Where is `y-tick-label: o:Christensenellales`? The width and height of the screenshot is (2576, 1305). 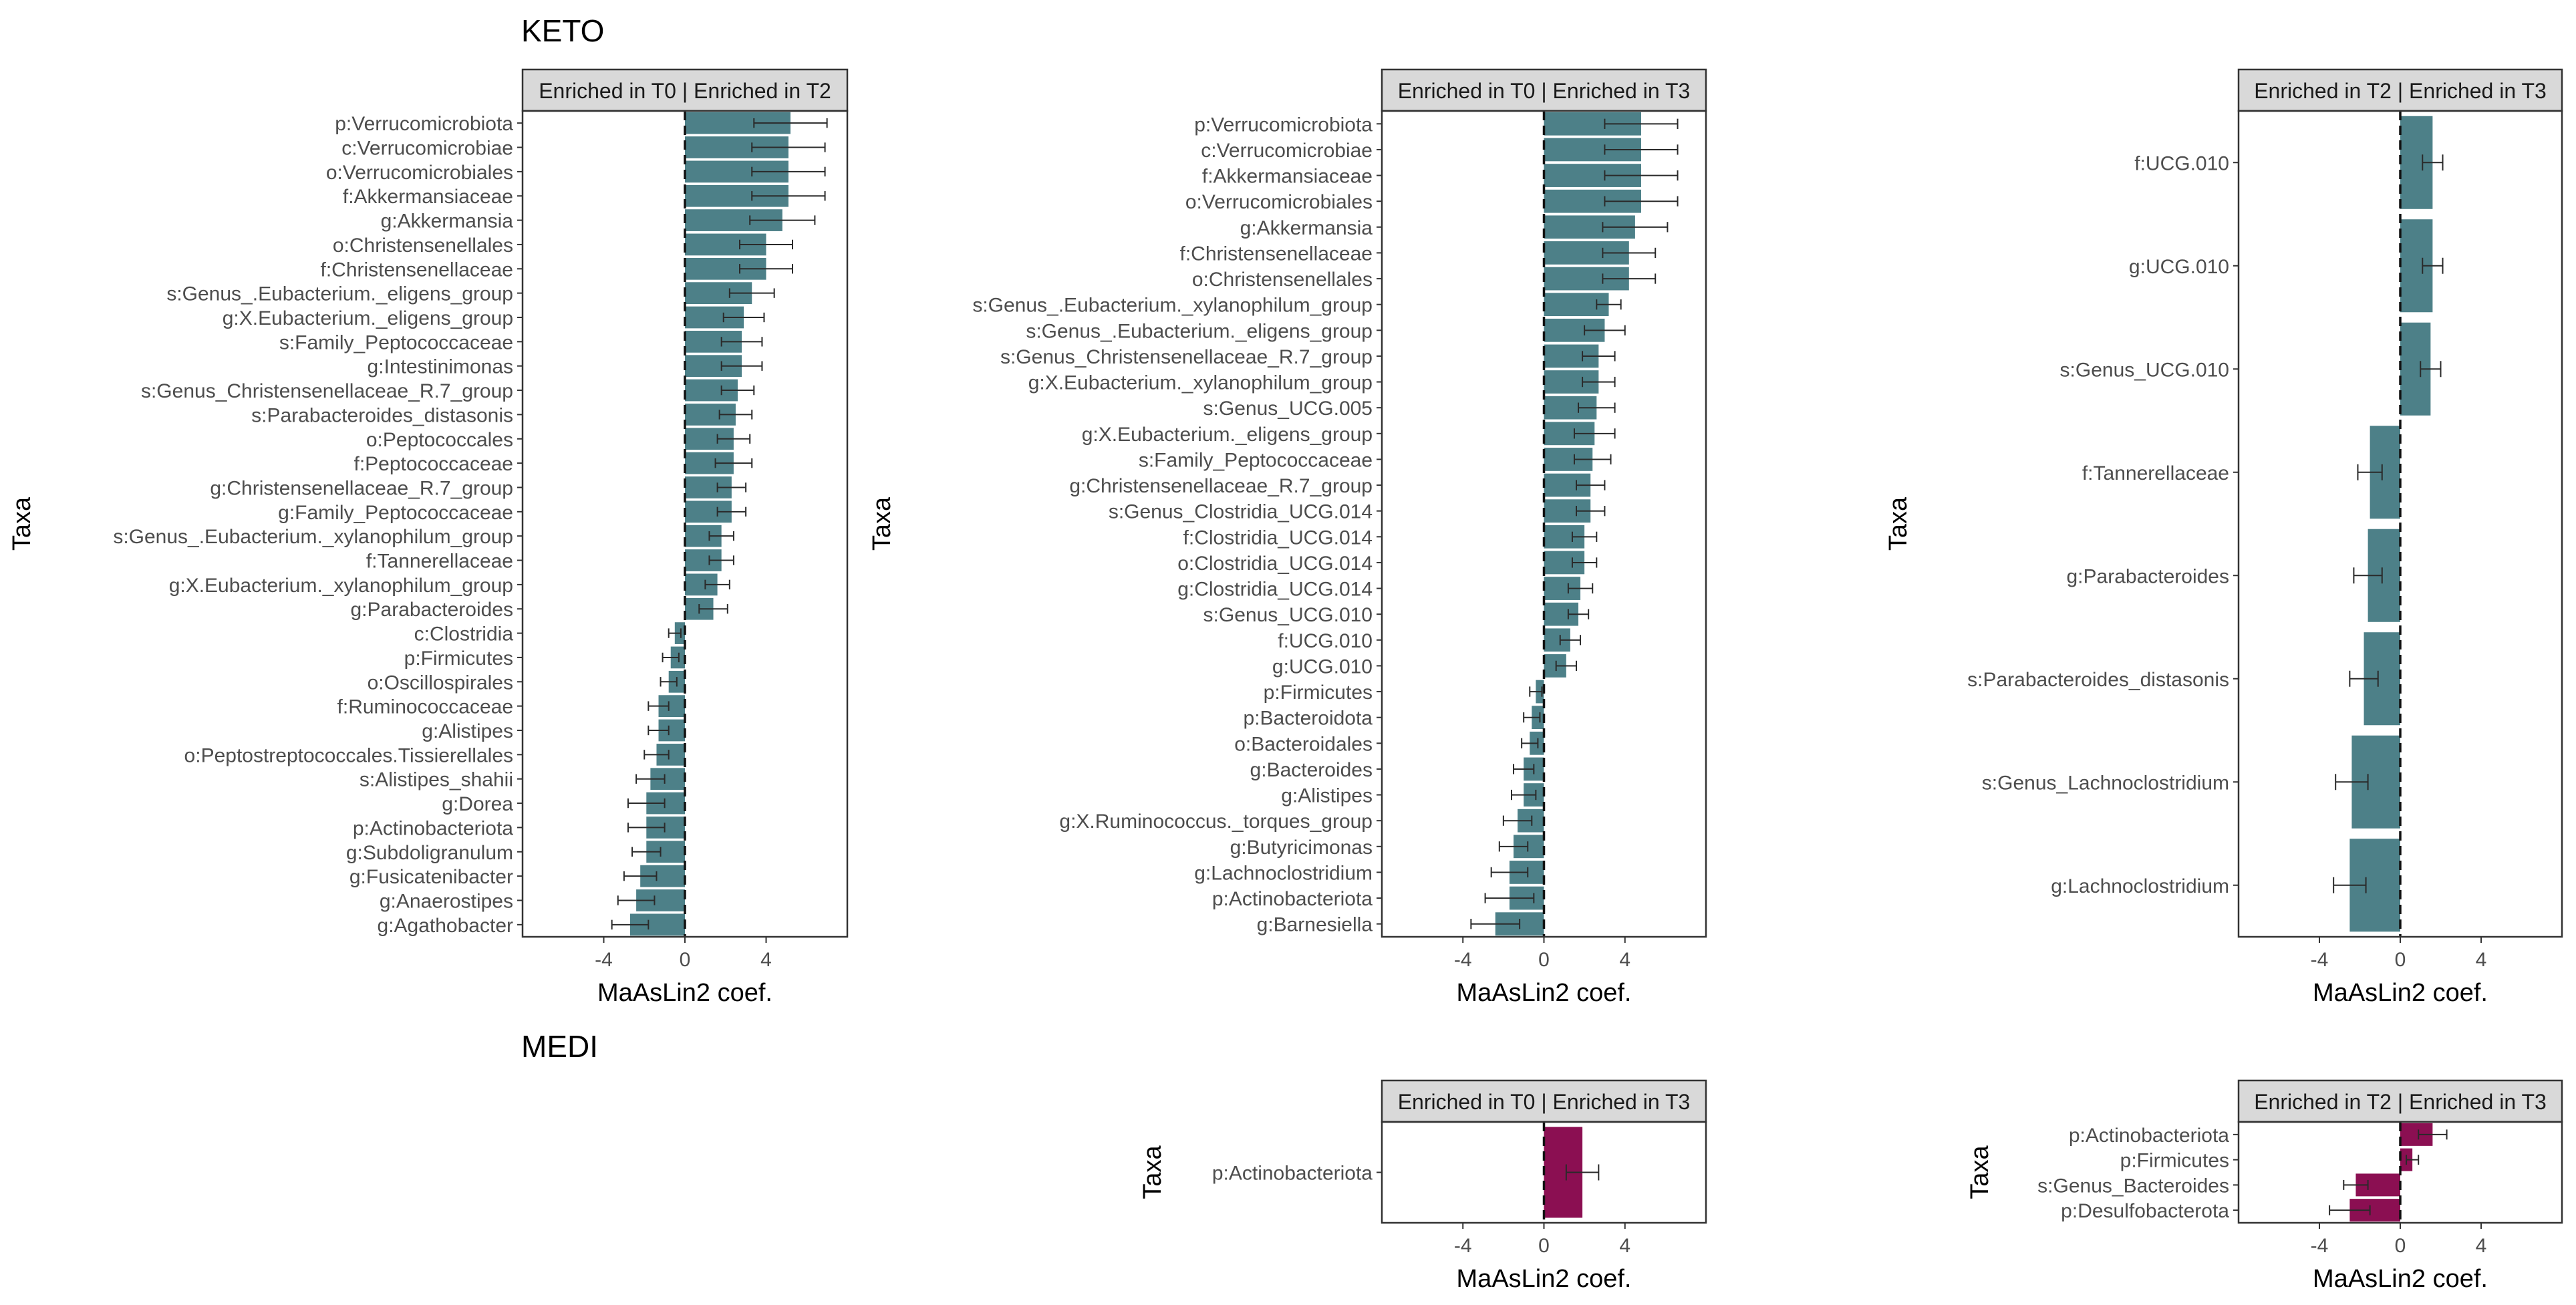 y-tick-label: o:Christensenellales is located at coordinates (1282, 280).